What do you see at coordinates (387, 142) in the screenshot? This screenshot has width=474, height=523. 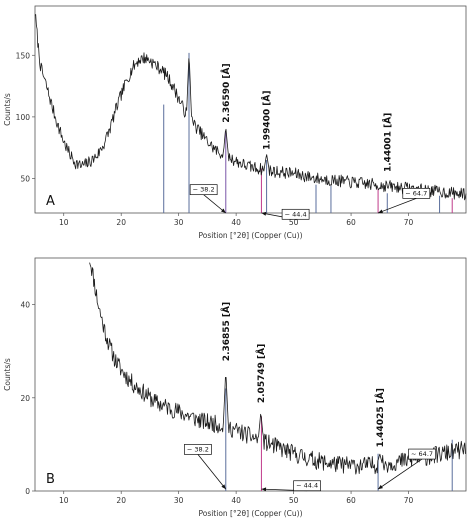 I see `peak-label: 1.44001 [Å]` at bounding box center [387, 142].